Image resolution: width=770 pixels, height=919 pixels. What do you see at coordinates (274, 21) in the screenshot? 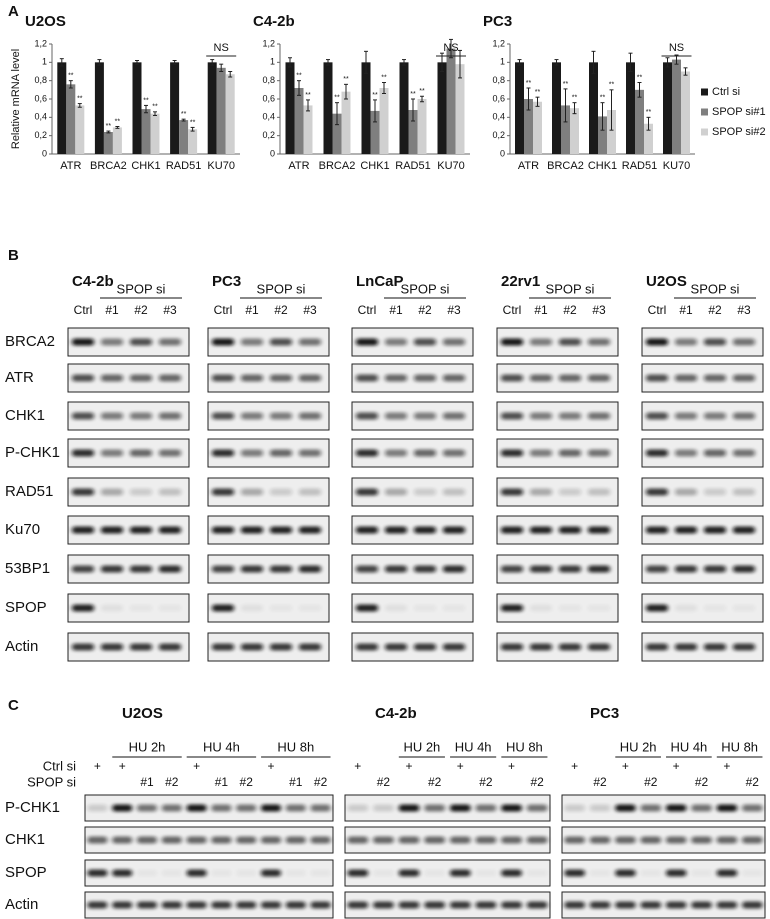
I see `chart-title: C4-2b` at bounding box center [274, 21].